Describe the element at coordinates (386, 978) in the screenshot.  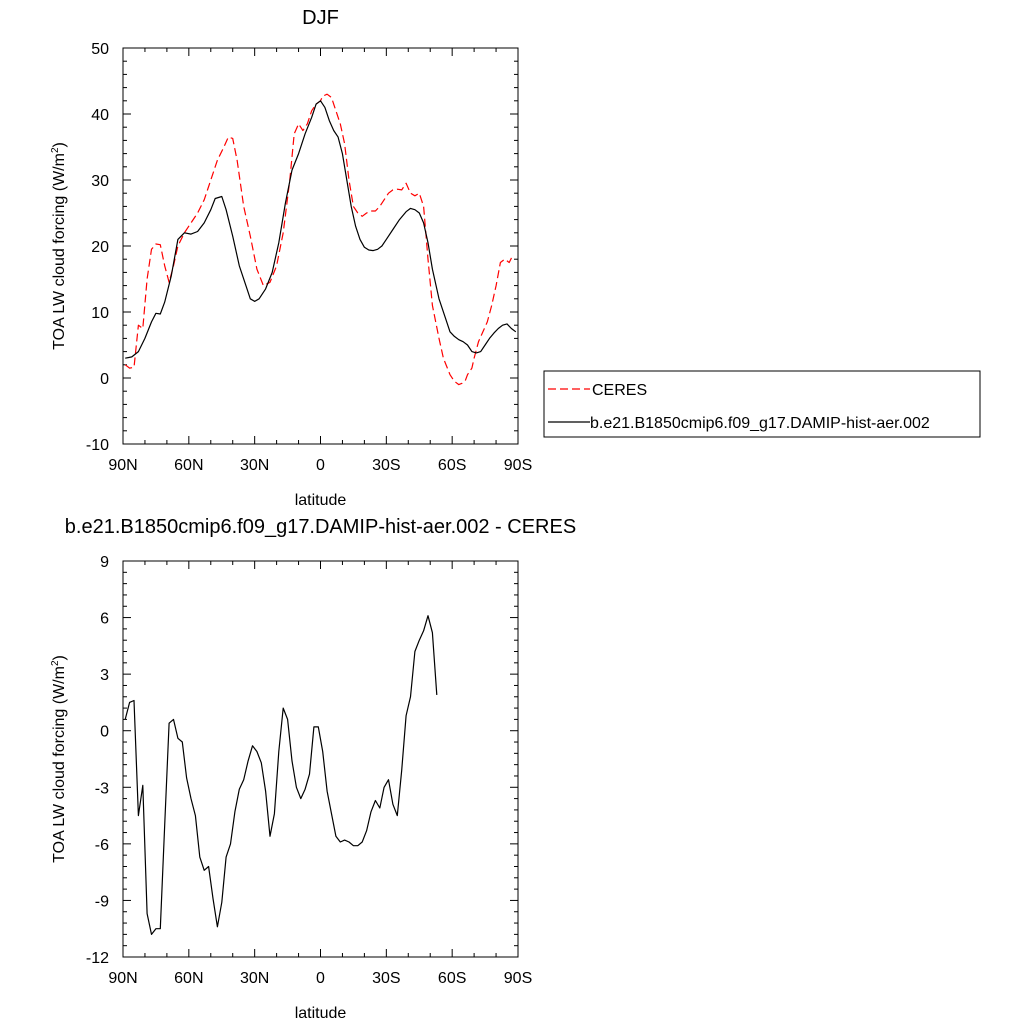
I see `bottom-x-tick-label: 30S` at that location.